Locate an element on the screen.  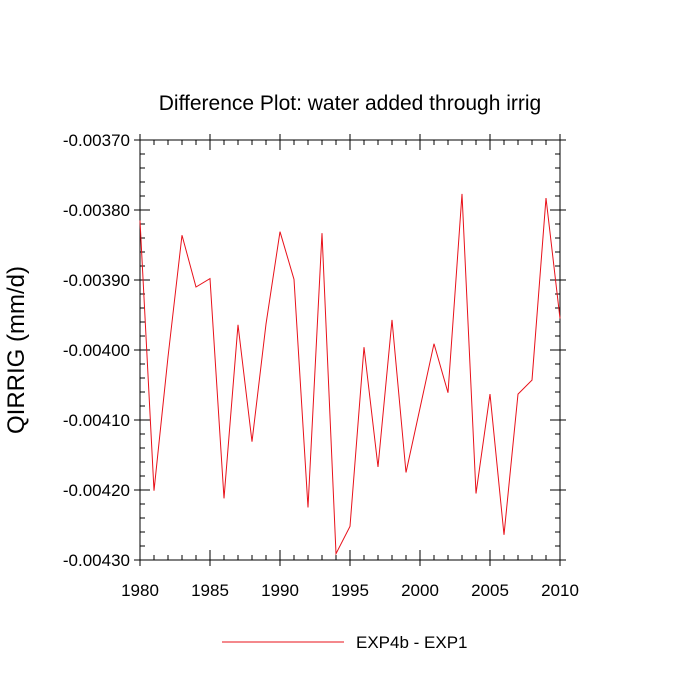
y-tick-label: -0.00400 is located at coordinates (96, 350).